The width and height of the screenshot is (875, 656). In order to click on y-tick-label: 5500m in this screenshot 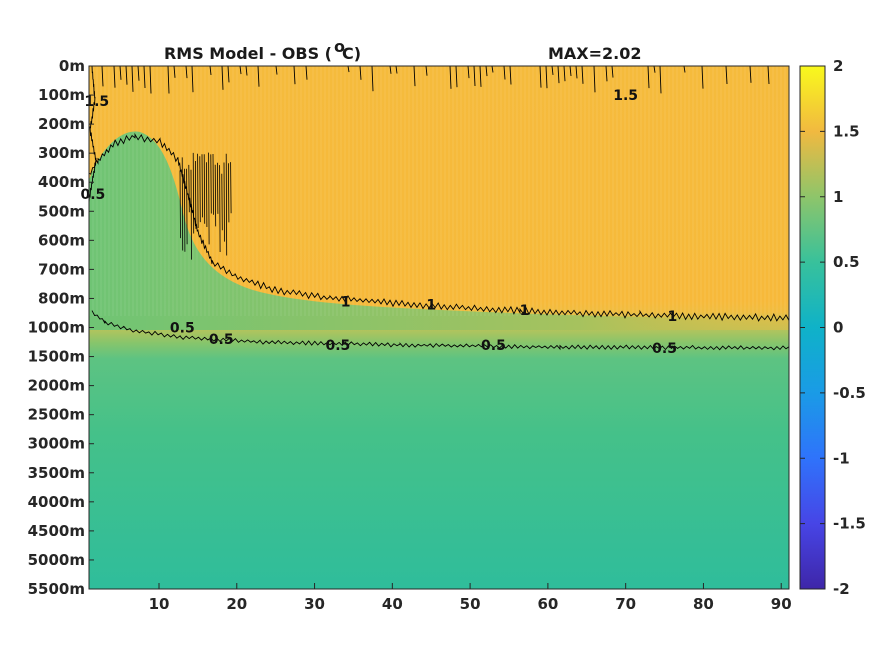, I will do `click(56, 589)`.